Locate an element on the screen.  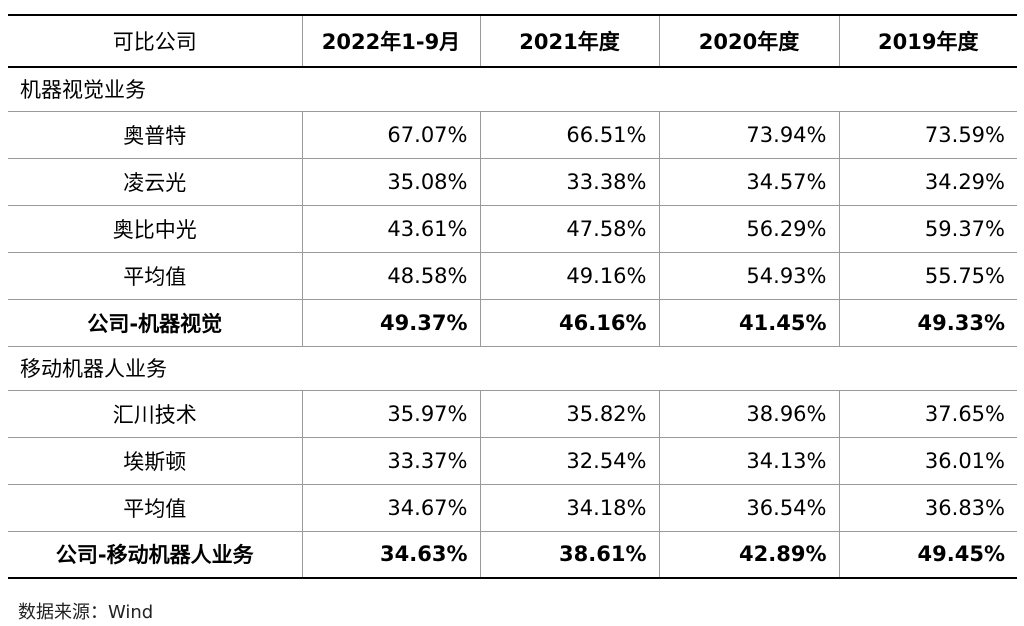
company-name: 公司-移动机器人业务 is located at coordinates (155, 554).